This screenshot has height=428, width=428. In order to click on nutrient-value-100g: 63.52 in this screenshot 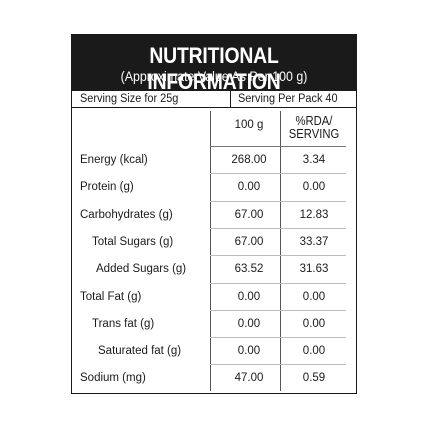, I will do `click(249, 269)`.